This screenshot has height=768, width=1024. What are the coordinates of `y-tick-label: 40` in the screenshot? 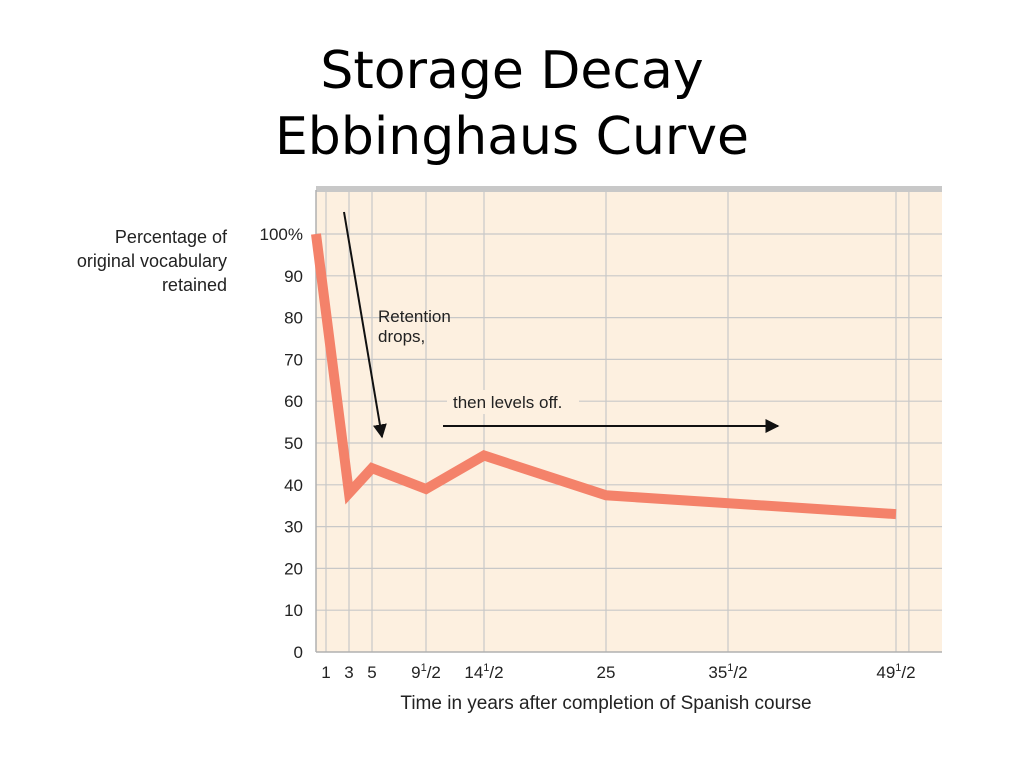 It's located at (293, 485).